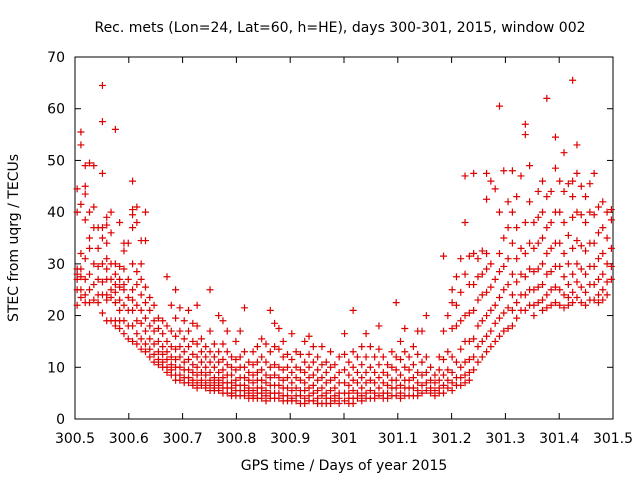 The width and height of the screenshot is (640, 480). What do you see at coordinates (183, 439) in the screenshot?
I see `x-tick-label: 300.7` at bounding box center [183, 439].